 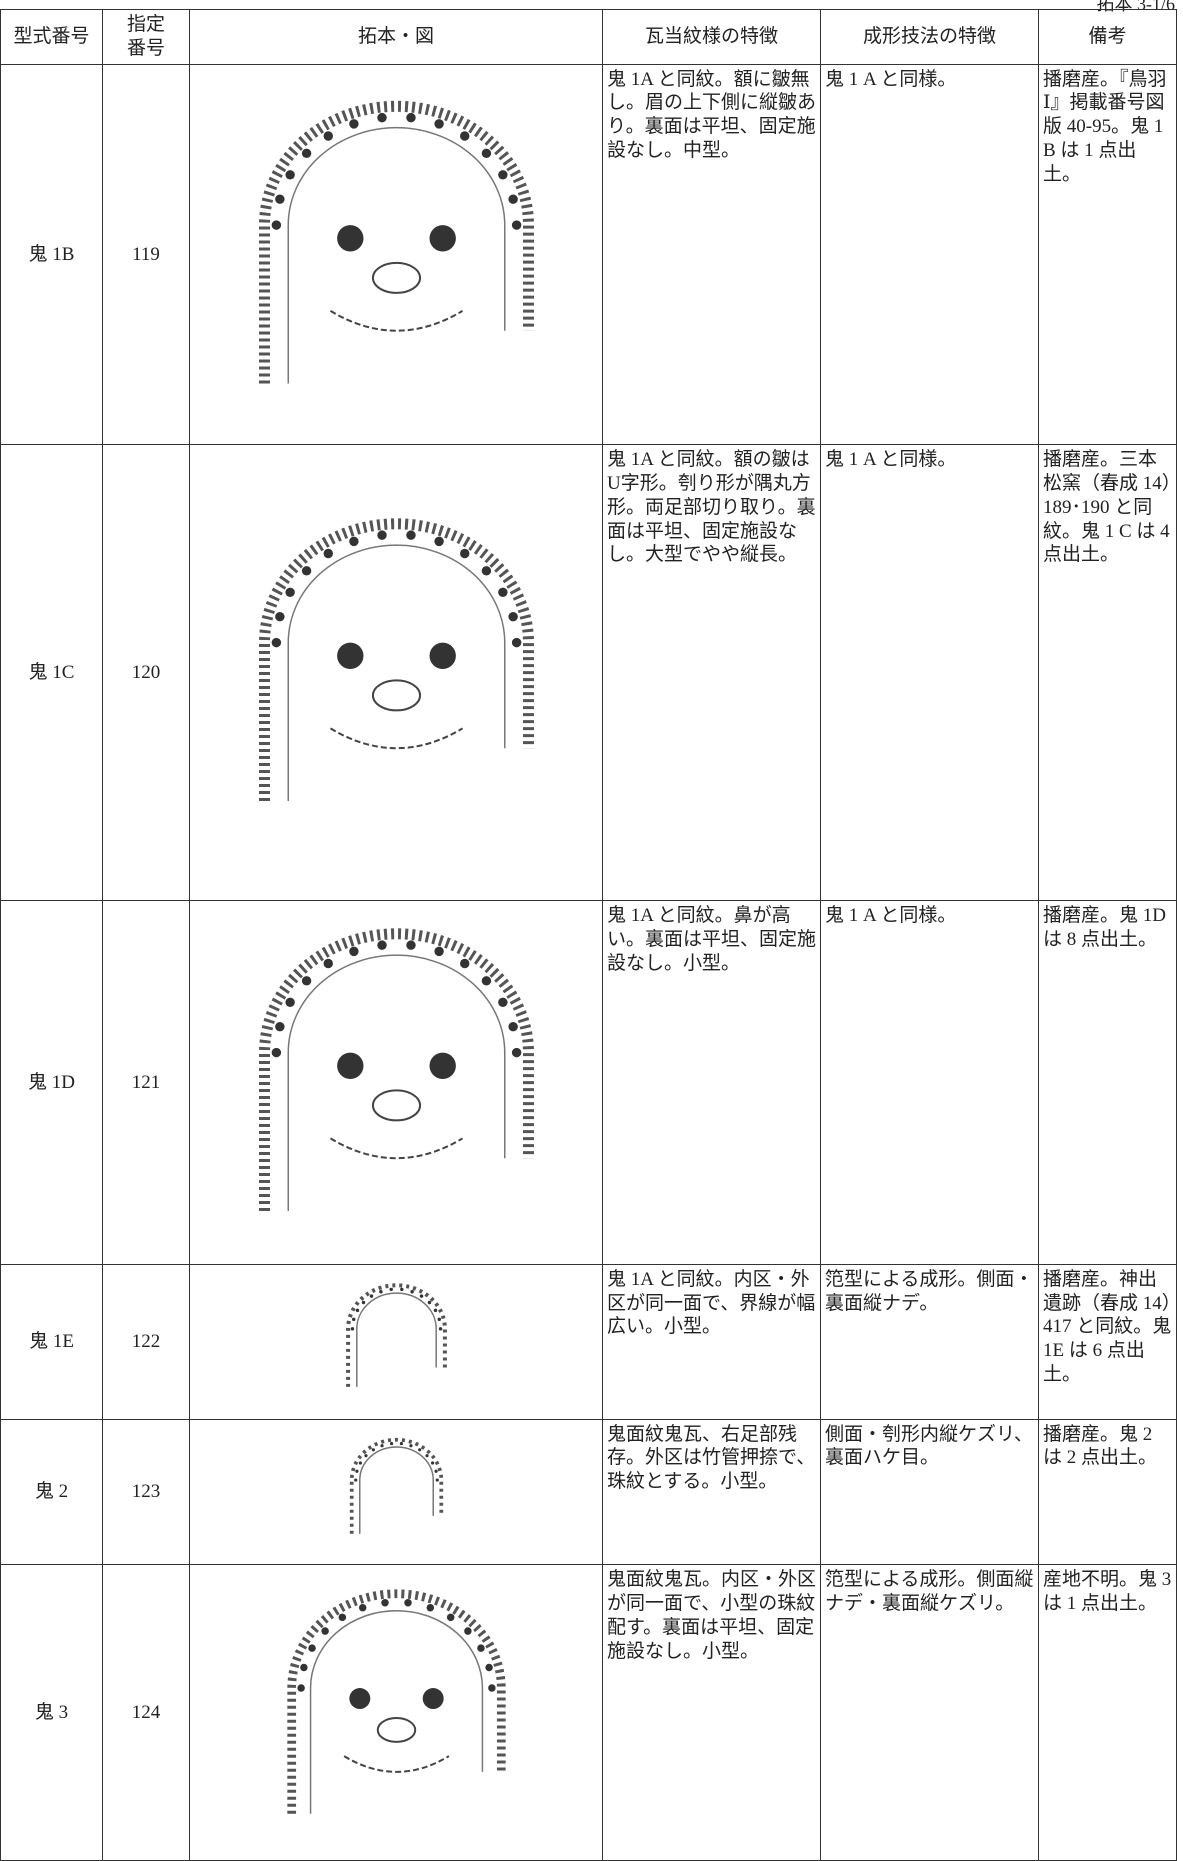 I want to click on header-text: 指定番号, so click(x=145, y=36).